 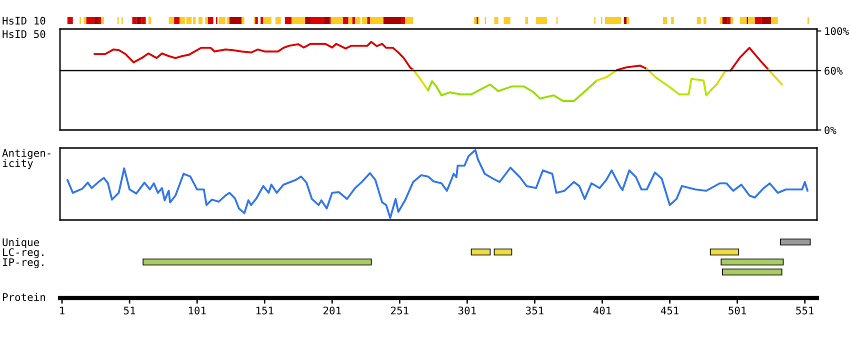 What do you see at coordinates (837, 31) in the screenshot?
I see `y-tick-label: 100%` at bounding box center [837, 31].